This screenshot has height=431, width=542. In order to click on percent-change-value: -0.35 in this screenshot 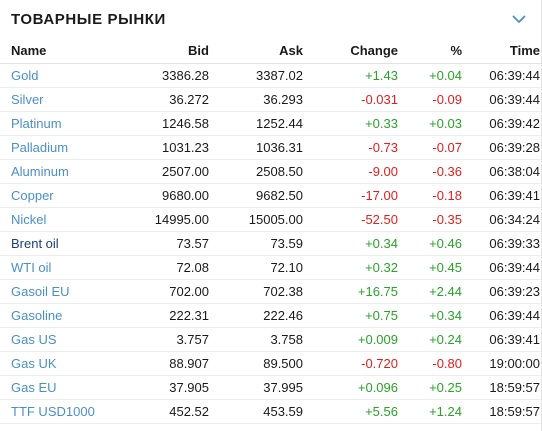, I will do `click(430, 219)`.